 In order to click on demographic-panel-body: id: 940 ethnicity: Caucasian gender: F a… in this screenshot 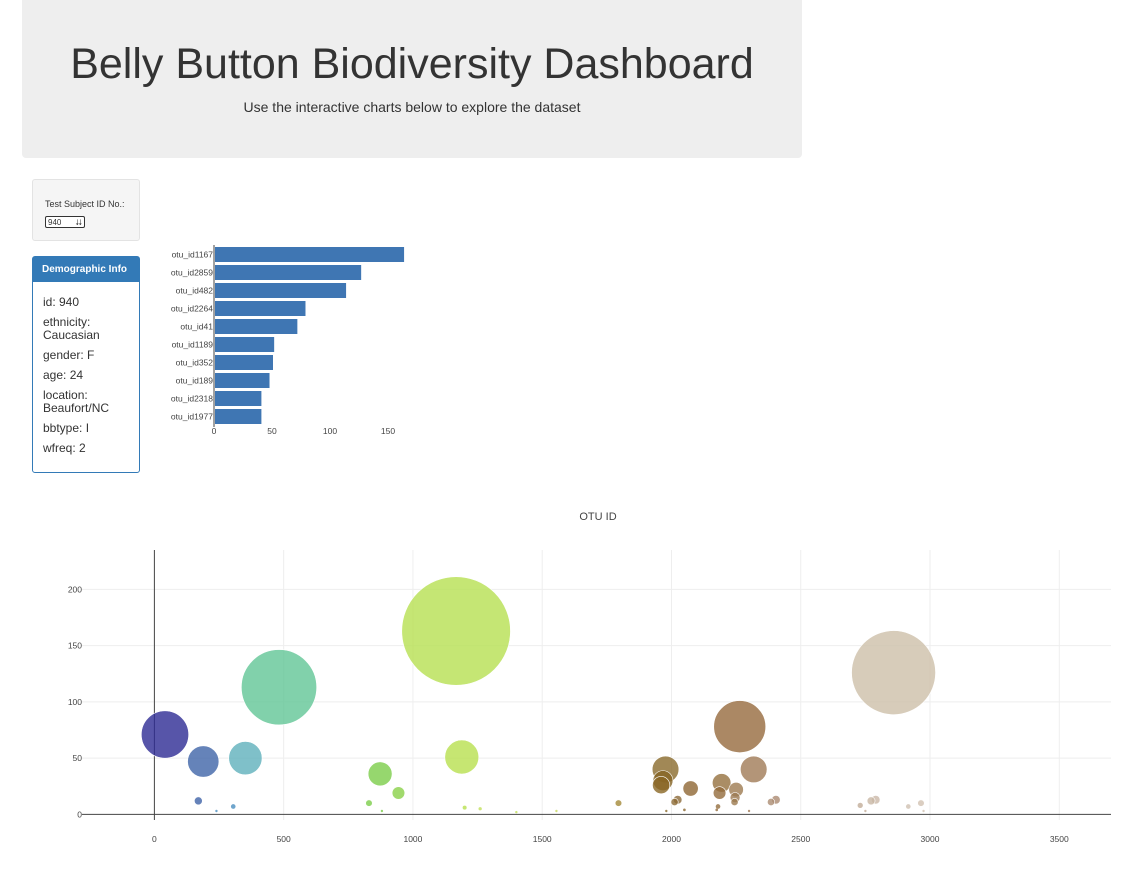, I will do `click(86, 368)`.